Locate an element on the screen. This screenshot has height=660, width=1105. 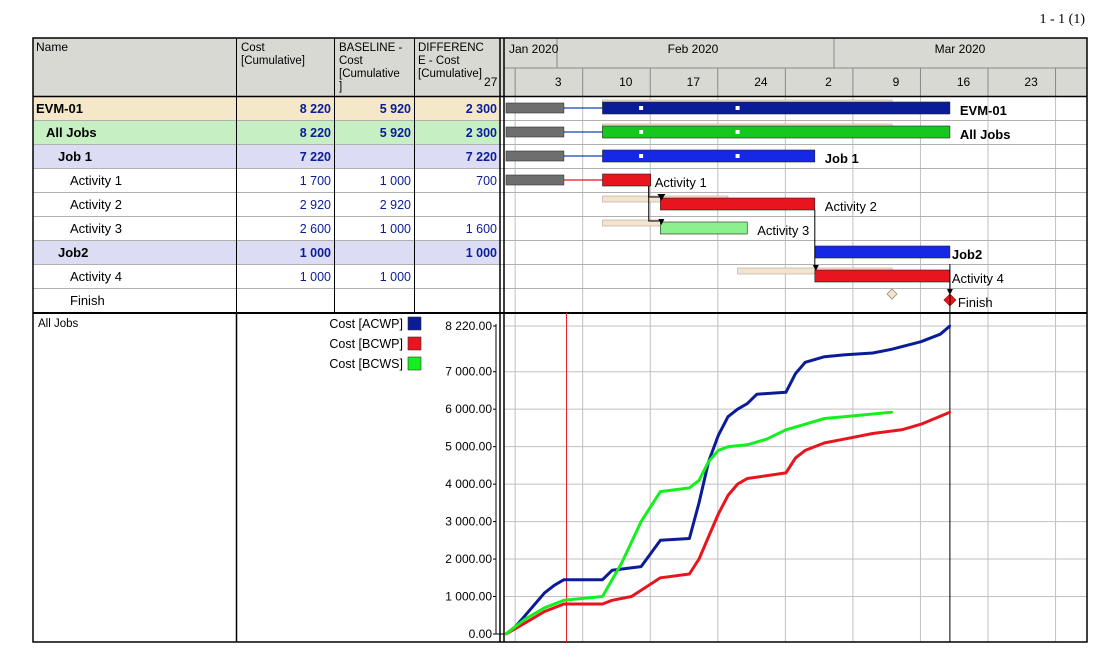
gantt-dependency-arrow is located at coordinates (815, 239).